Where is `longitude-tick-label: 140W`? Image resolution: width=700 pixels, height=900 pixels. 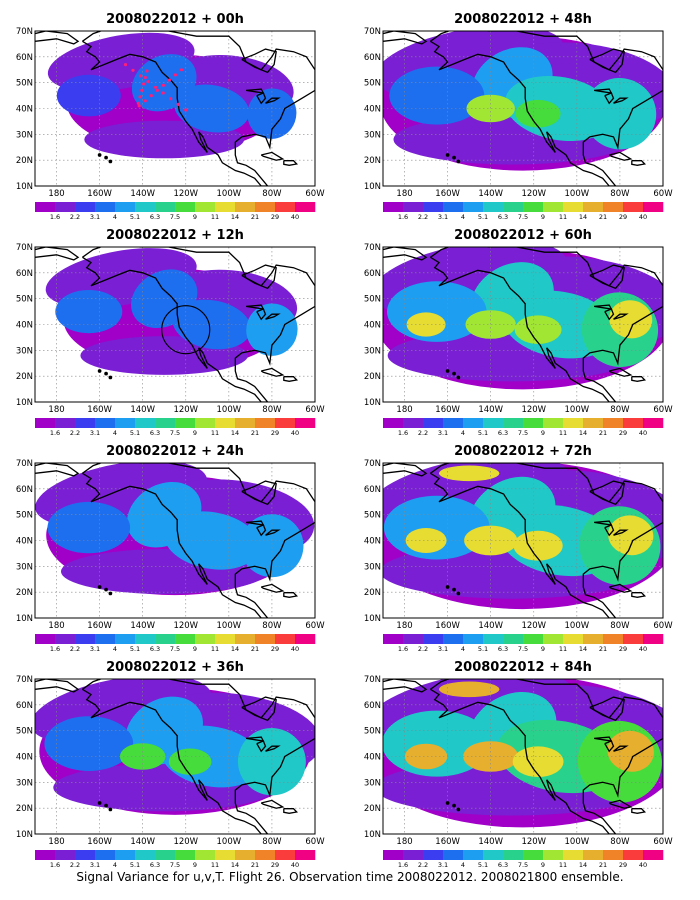 longitude-tick-label: 140W is located at coordinates (142, 626).